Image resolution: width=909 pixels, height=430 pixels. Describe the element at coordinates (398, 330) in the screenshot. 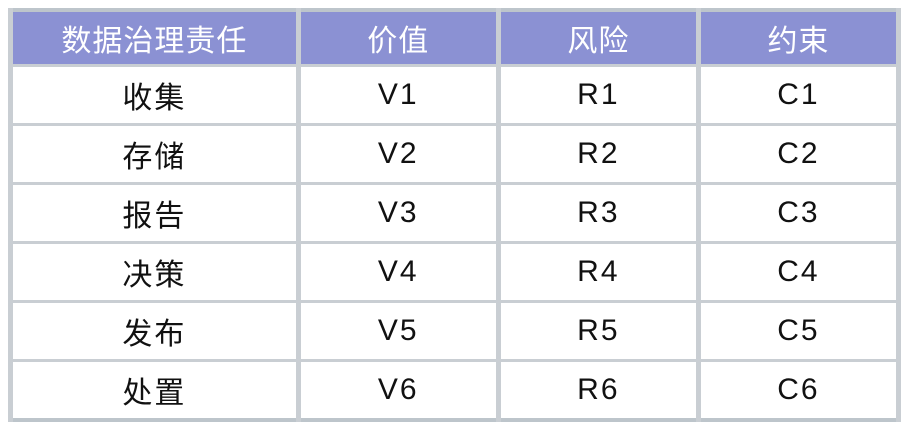

I see `data-cell: V5` at that location.